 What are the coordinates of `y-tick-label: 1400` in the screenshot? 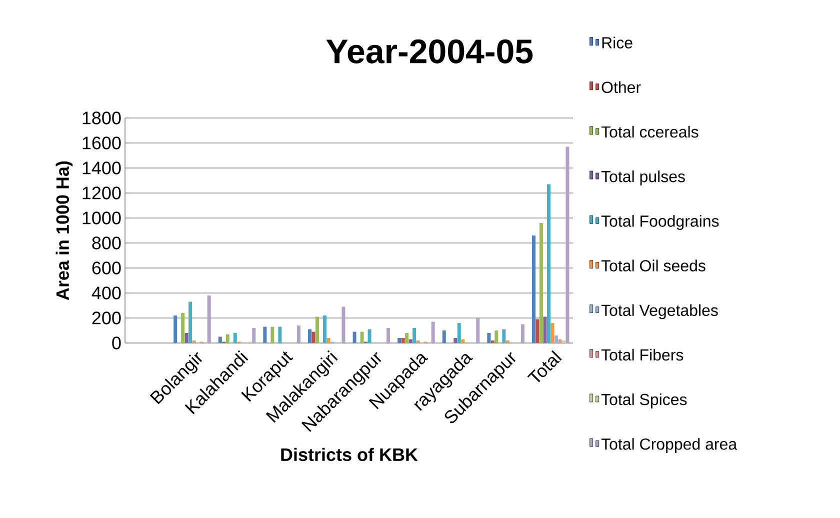 It's located at (101, 168).